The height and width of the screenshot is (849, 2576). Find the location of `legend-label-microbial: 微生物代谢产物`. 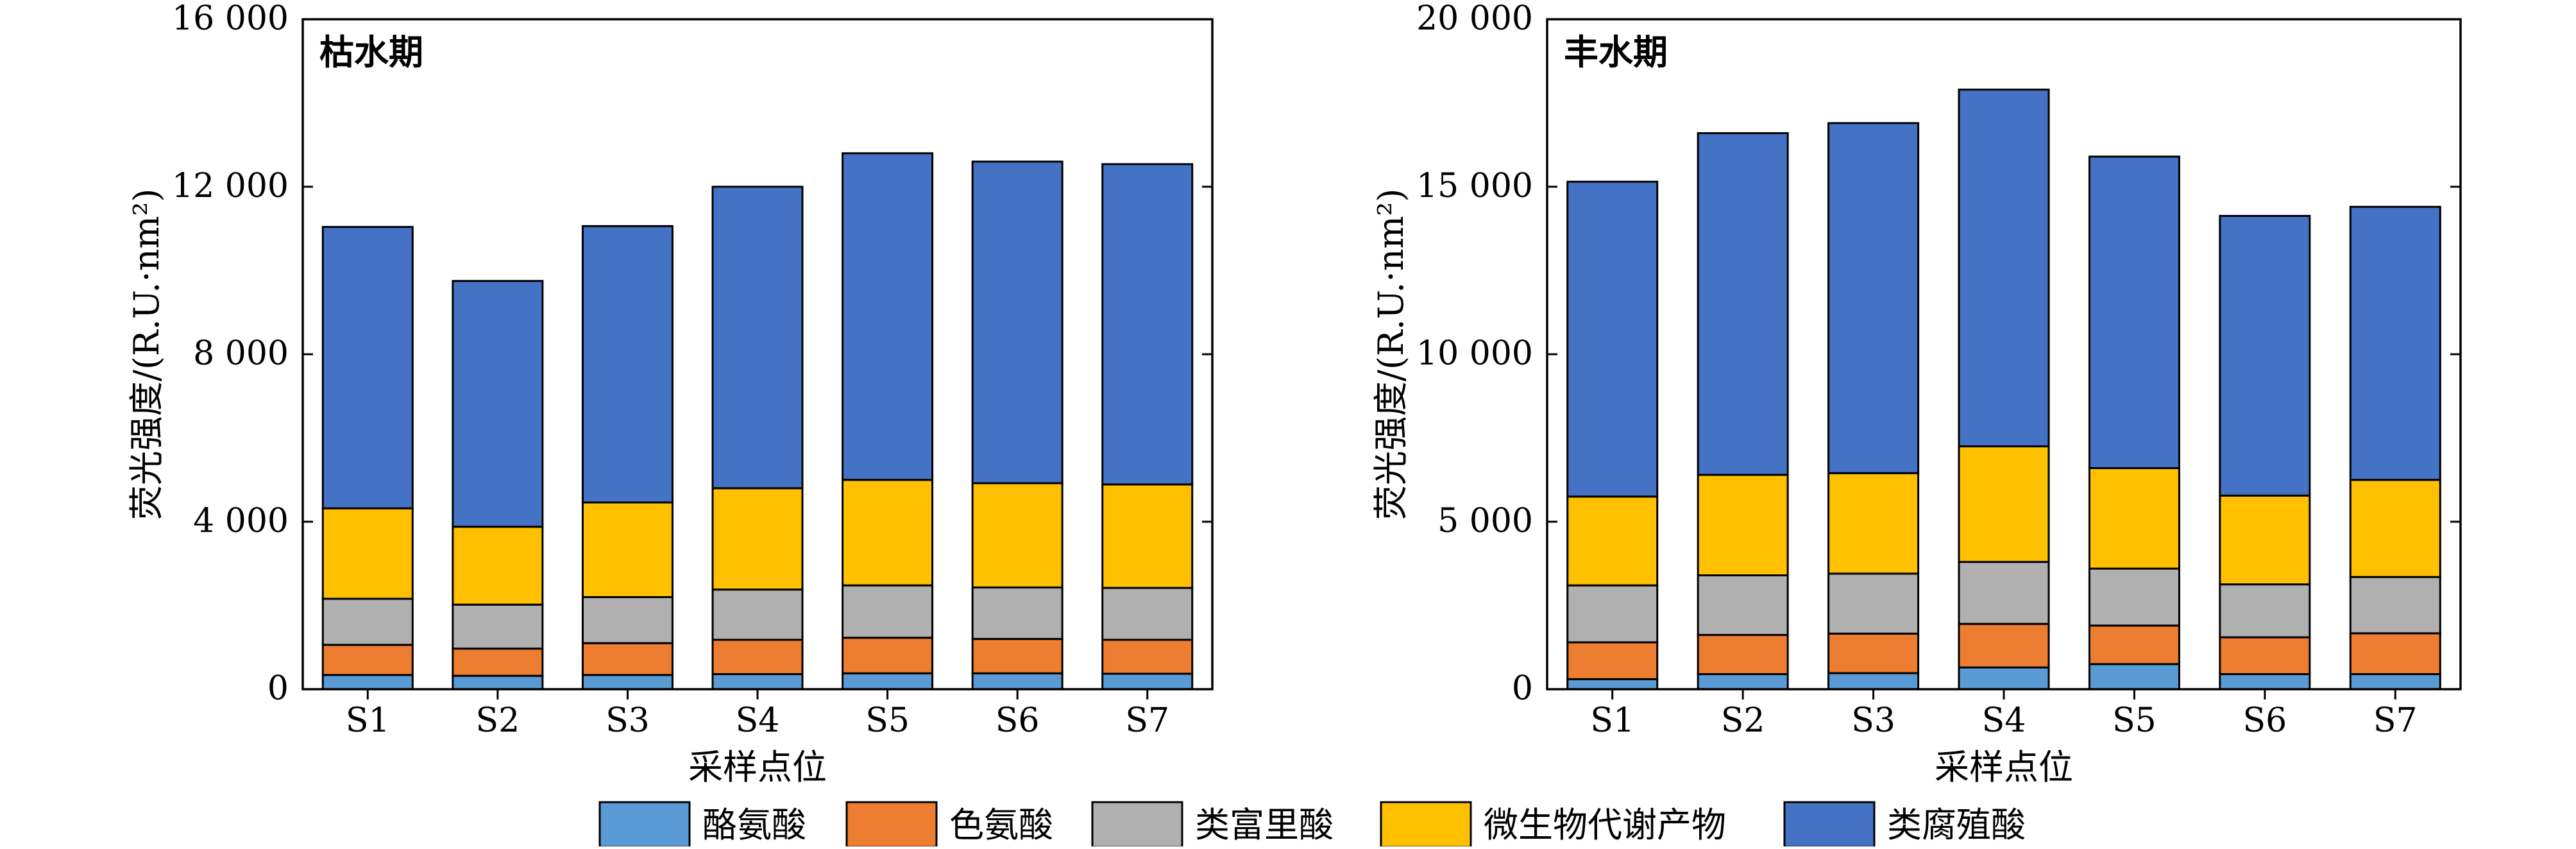

legend-label-microbial: 微生物代谢产物 is located at coordinates (1605, 825).